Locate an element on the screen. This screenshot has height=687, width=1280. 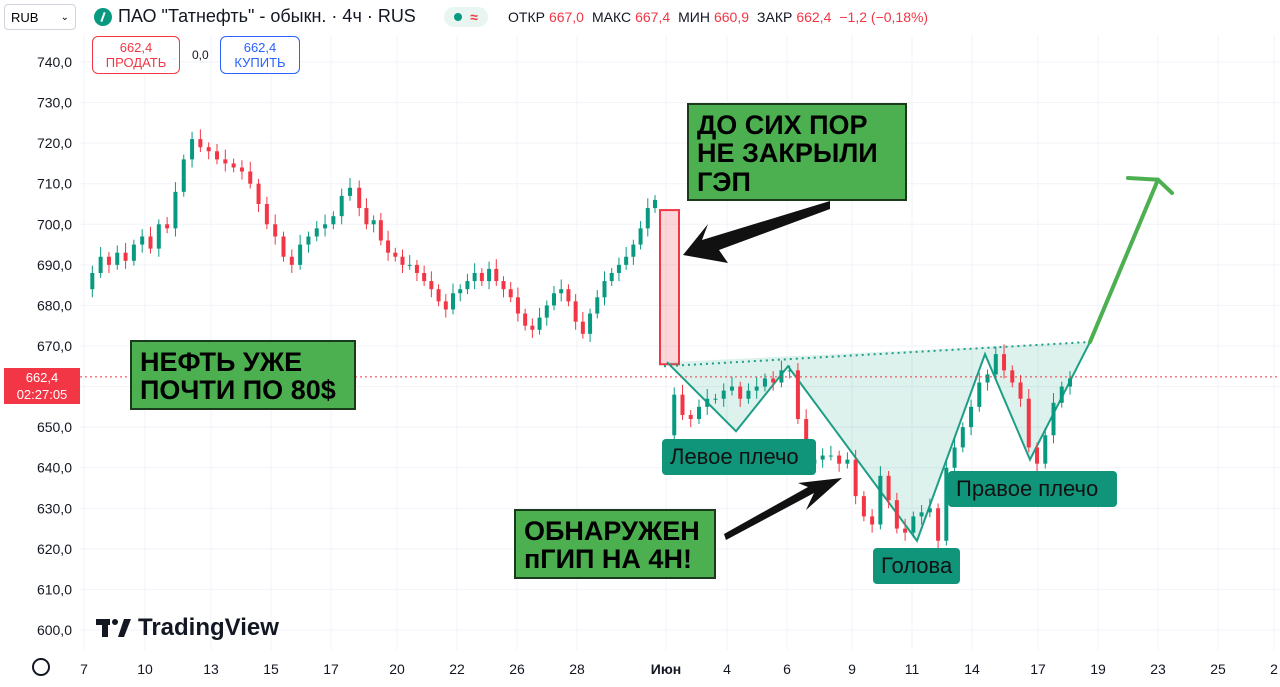
currency-select: RUB ⌄ is located at coordinates (40, 17).